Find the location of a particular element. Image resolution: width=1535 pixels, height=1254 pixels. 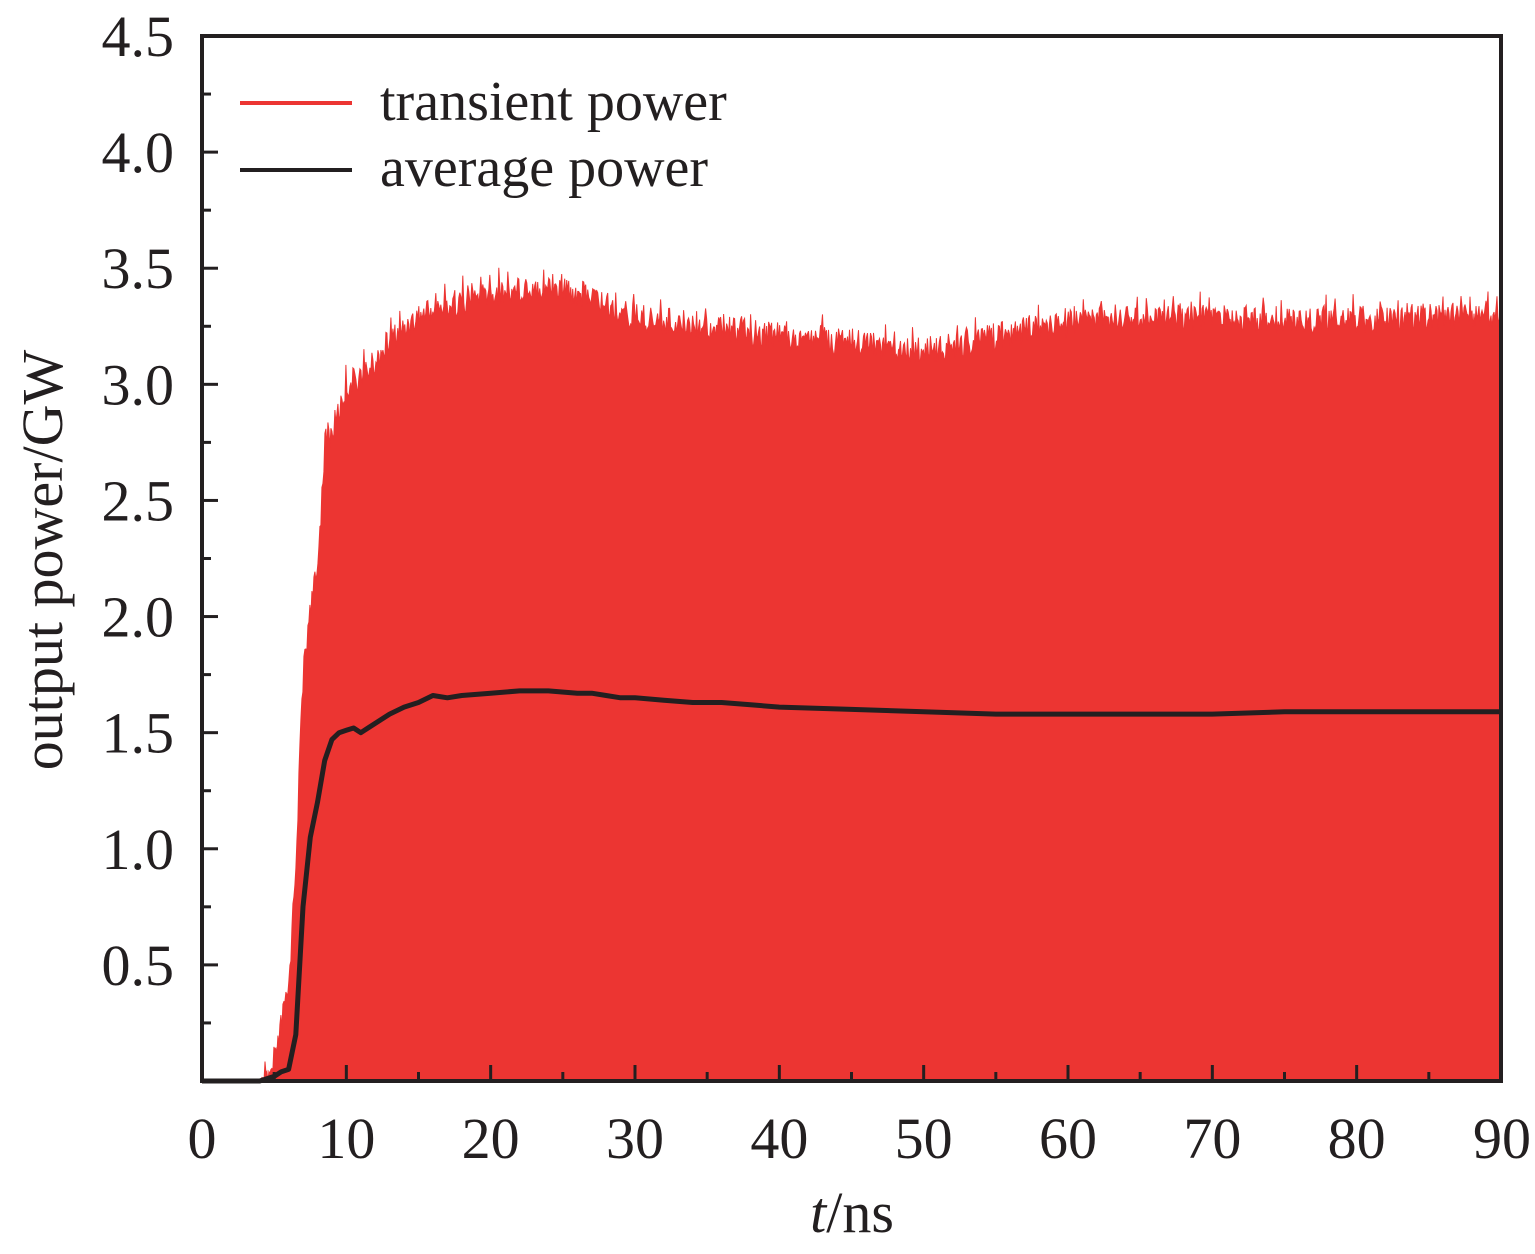

y-tick-label: 4.5 is located at coordinates (138, 36).